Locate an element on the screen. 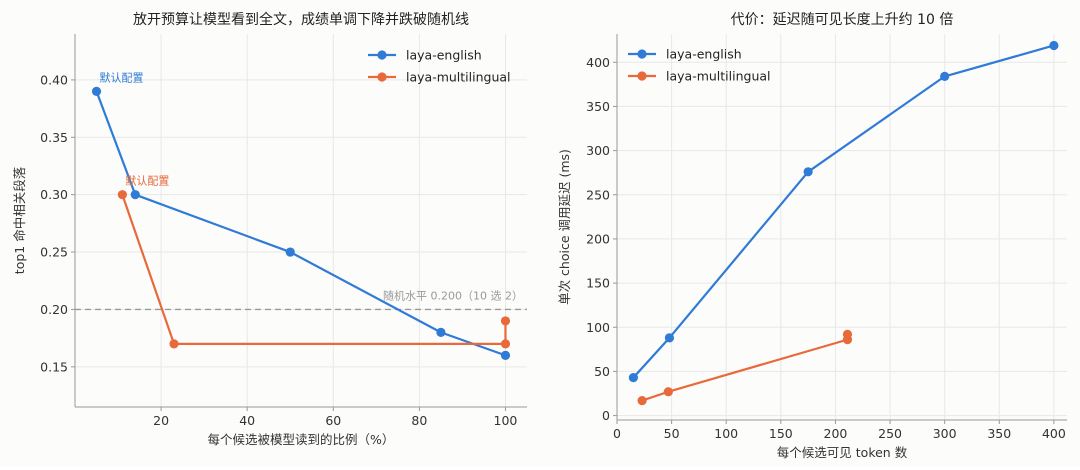  y-tick-label: 0.25 is located at coordinates (54, 252).